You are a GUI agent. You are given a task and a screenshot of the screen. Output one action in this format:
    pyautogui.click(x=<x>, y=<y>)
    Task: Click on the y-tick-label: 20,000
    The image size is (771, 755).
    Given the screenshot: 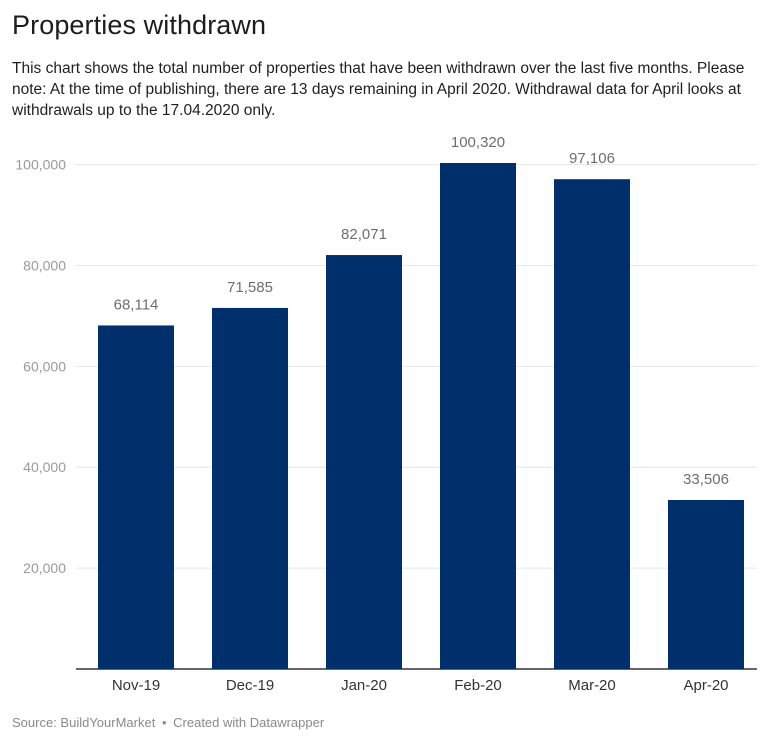 What is the action you would take?
    pyautogui.click(x=44, y=568)
    